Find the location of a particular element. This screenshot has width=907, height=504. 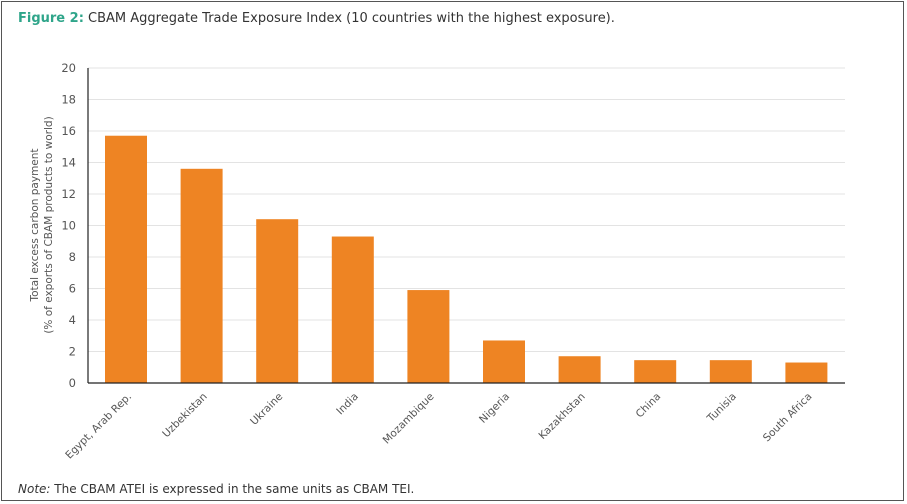

x-tick-label: China is located at coordinates (649, 406).